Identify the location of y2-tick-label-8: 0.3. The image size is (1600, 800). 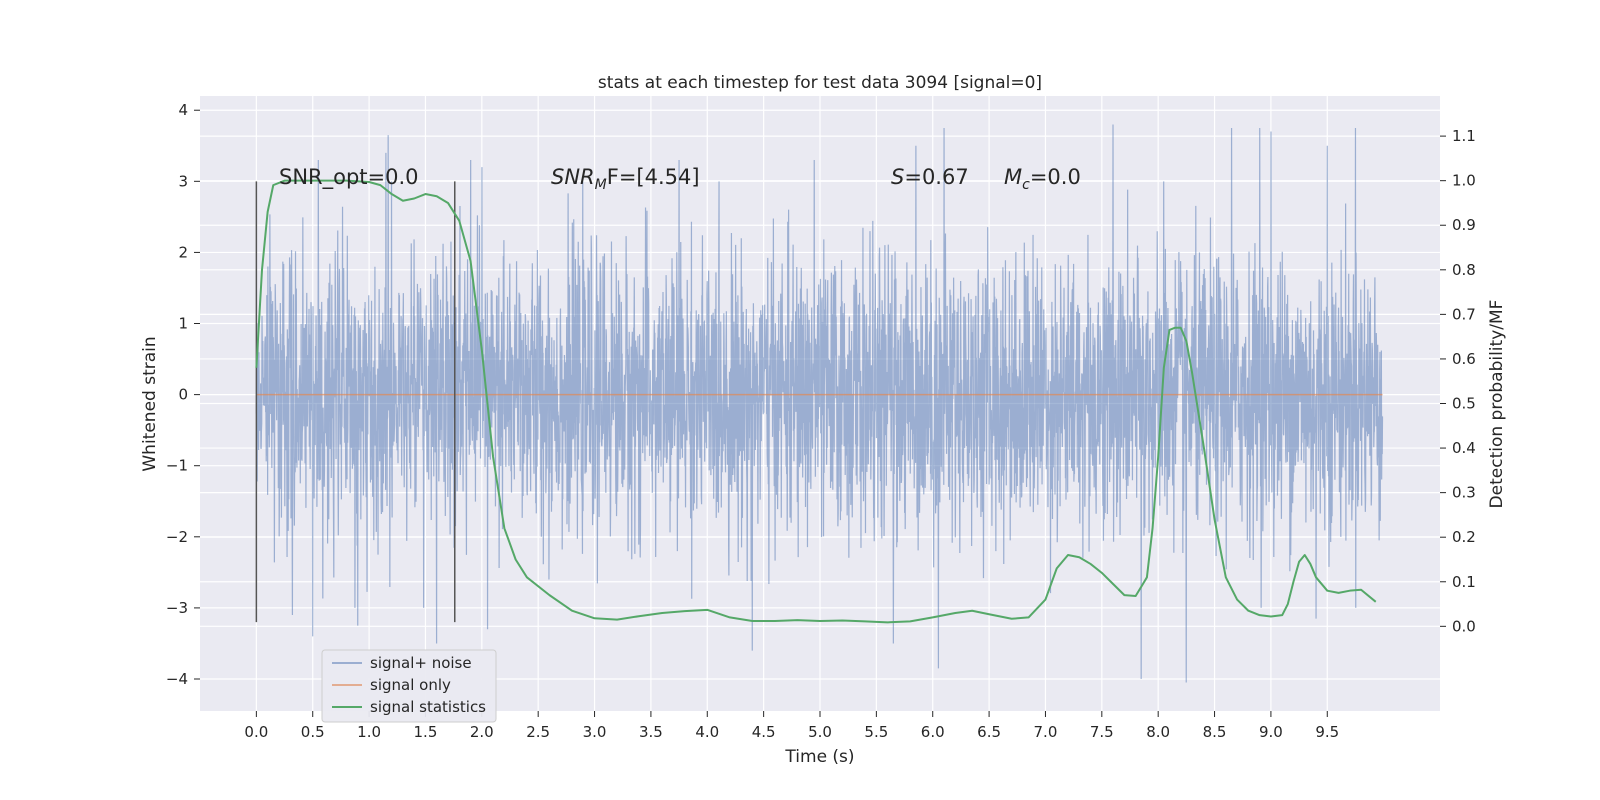
(1464, 493).